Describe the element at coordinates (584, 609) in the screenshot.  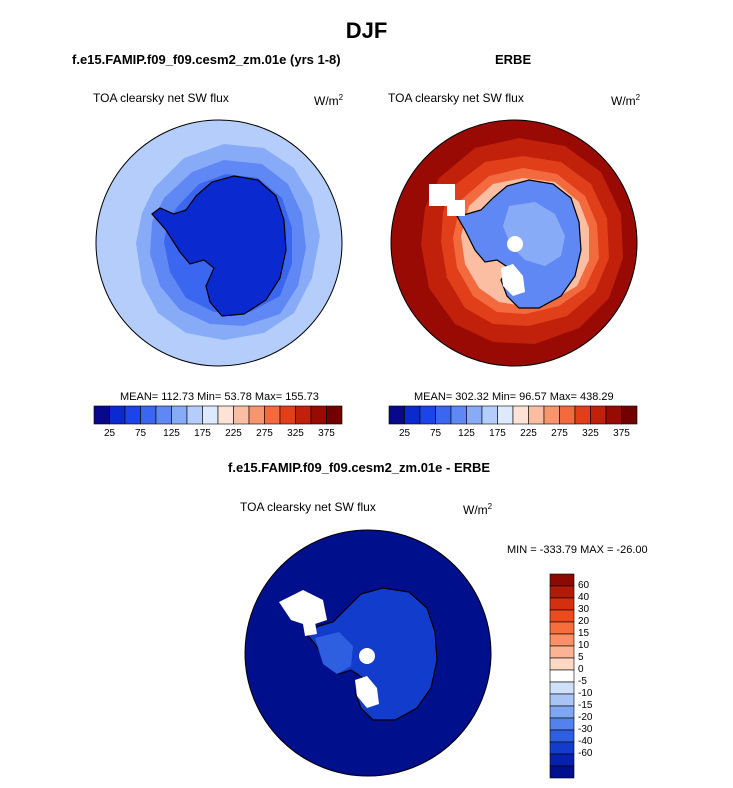
I see `panel3-colorbar-tick: 30` at that location.